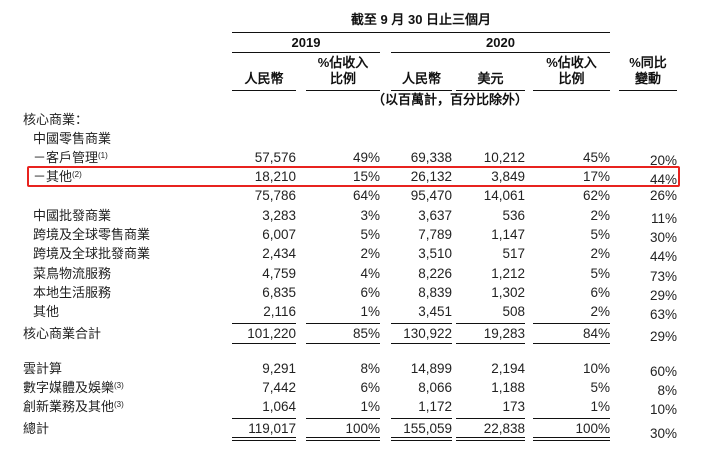 This screenshot has height=450, width=715. Describe the element at coordinates (279, 406) in the screenshot. I see `table-cell: 1,064` at that location.